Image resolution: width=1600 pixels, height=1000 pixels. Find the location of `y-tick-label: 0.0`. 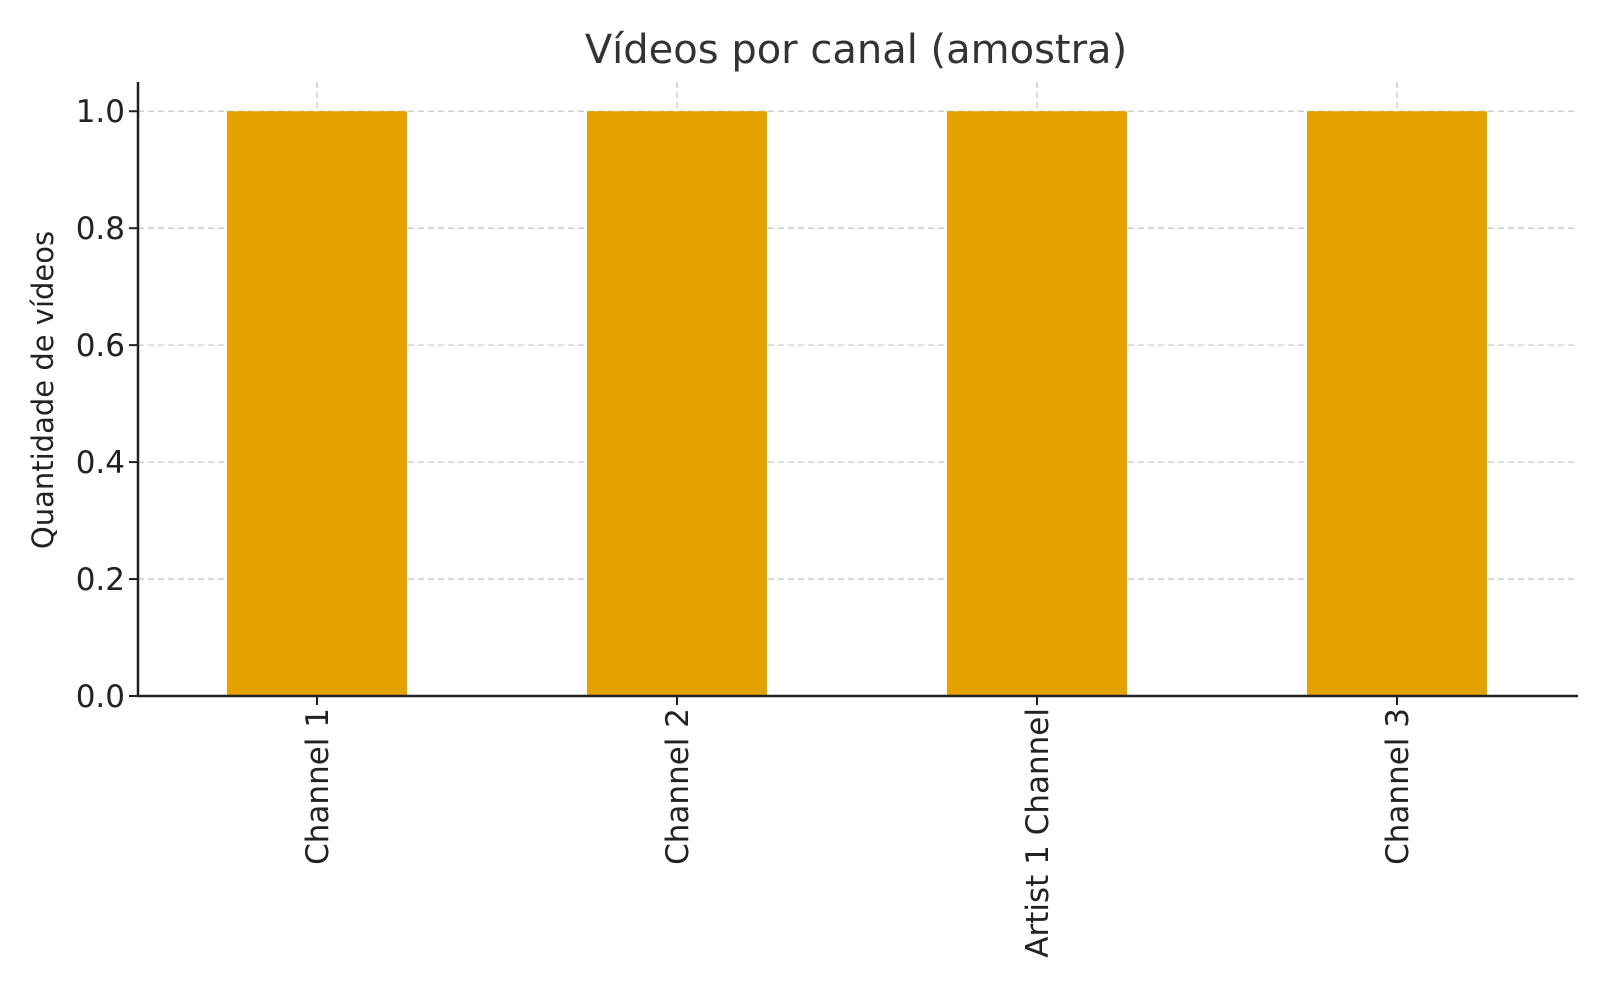

y-tick-label: 0.0 is located at coordinates (100, 697).